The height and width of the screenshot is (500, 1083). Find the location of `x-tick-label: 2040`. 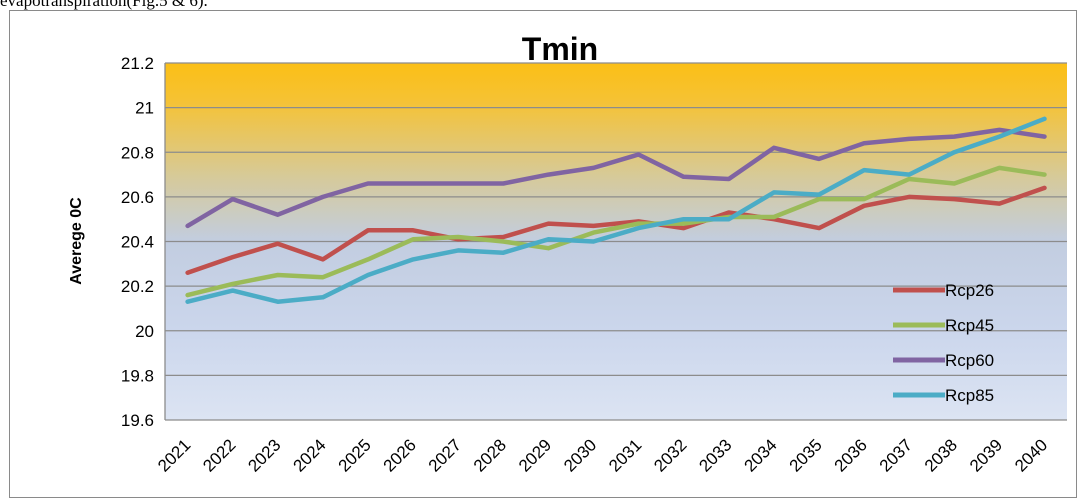

x-tick-label: 2040 is located at coordinates (1031, 455).